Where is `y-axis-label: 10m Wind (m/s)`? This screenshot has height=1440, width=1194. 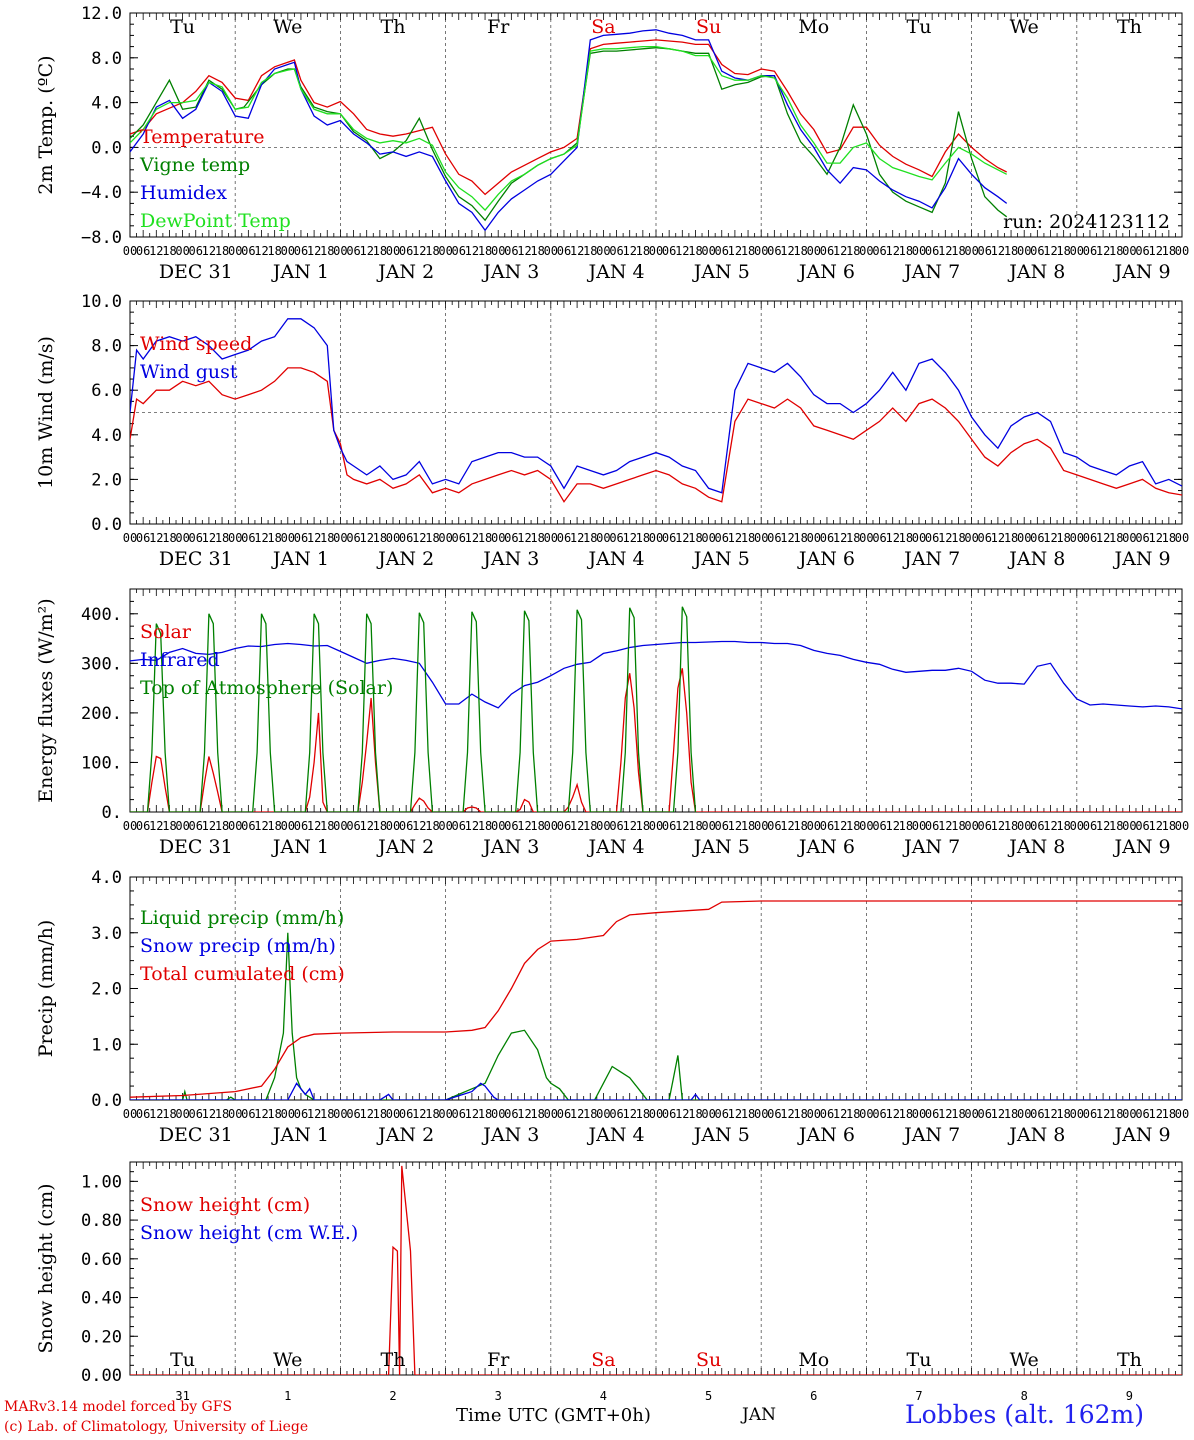 y-axis-label: 10m Wind (m/s) is located at coordinates (46, 412).